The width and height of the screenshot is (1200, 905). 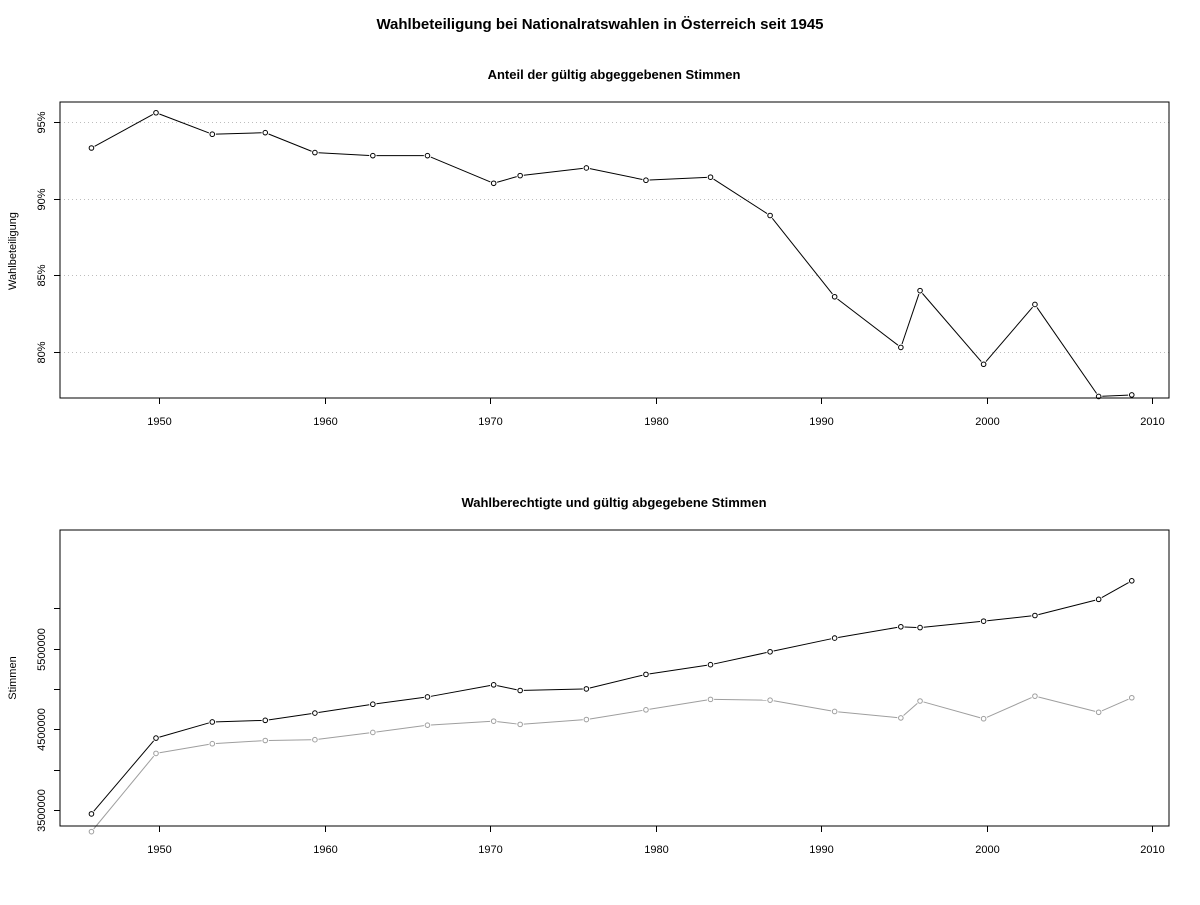 What do you see at coordinates (42, 122) in the screenshot?
I see `turnout-y-tick-label: 95%` at bounding box center [42, 122].